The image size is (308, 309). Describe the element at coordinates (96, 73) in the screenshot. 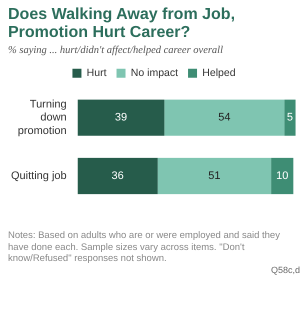

I see `legend-label: Hurt` at that location.